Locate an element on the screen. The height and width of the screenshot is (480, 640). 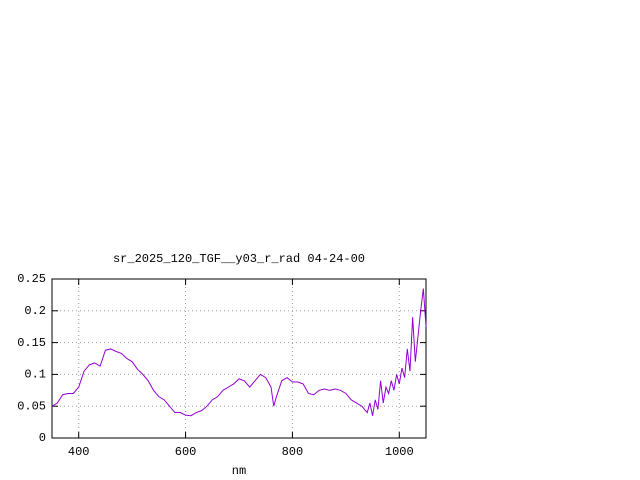
y-tick-label: 0.25 is located at coordinates (31, 279).